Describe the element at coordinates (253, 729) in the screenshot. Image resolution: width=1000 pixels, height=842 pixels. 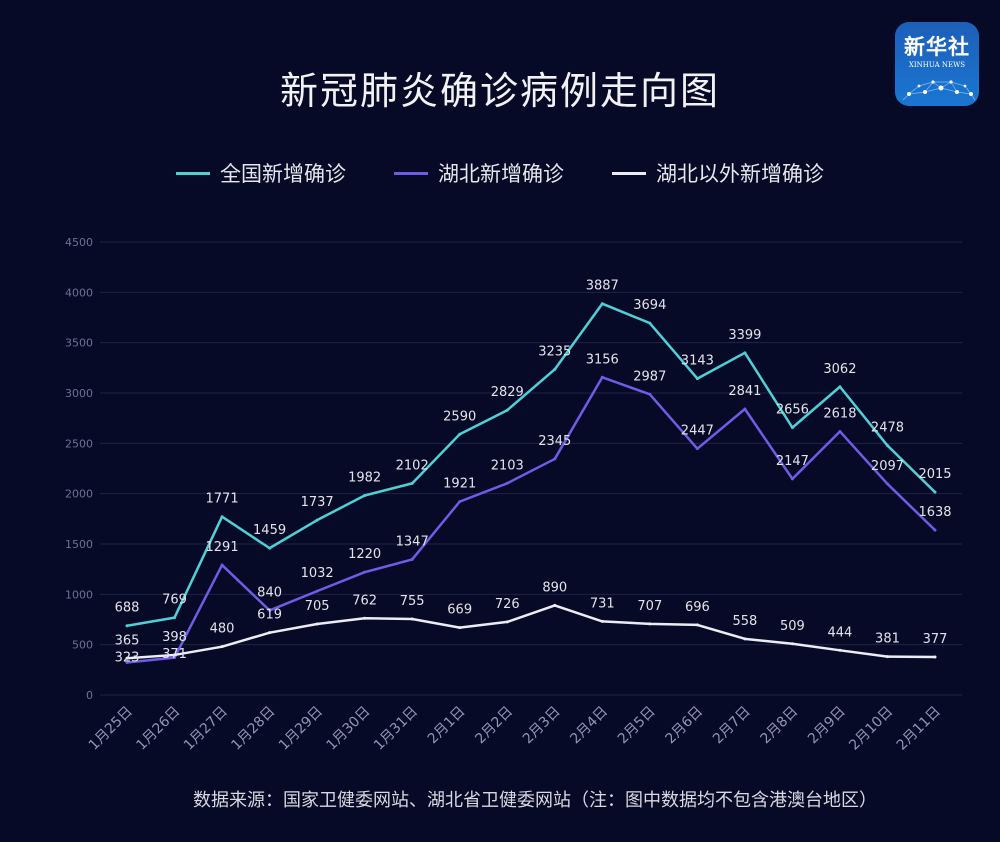
I see `x-tick-label: 1月28日` at that location.